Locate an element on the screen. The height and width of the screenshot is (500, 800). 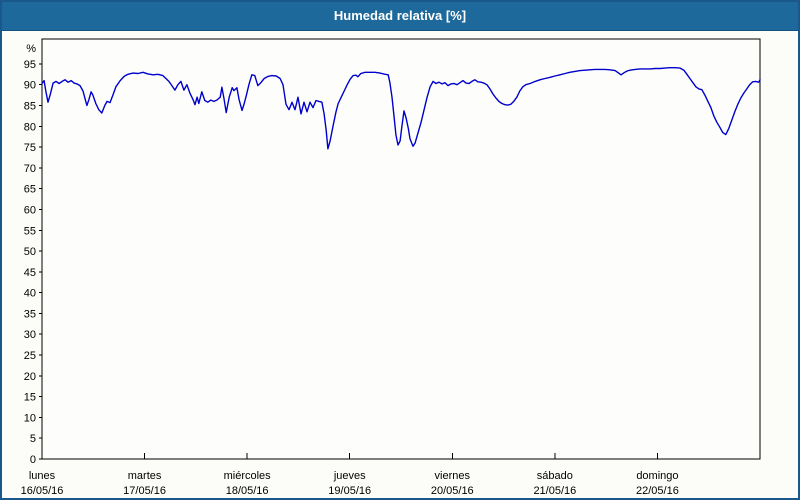
y-axis-label: 80 is located at coordinates (30, 127).